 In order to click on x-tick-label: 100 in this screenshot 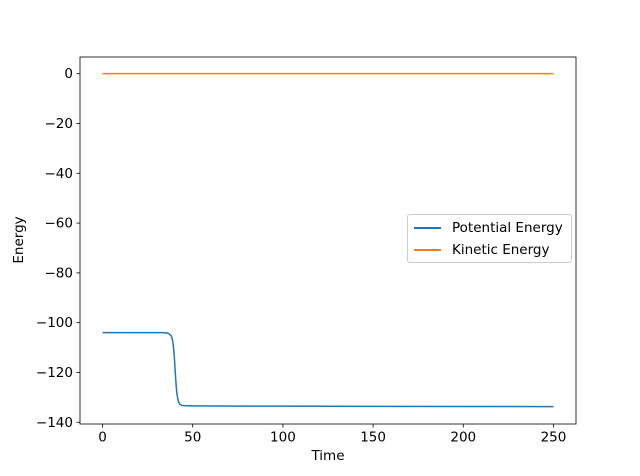, I will do `click(283, 438)`.